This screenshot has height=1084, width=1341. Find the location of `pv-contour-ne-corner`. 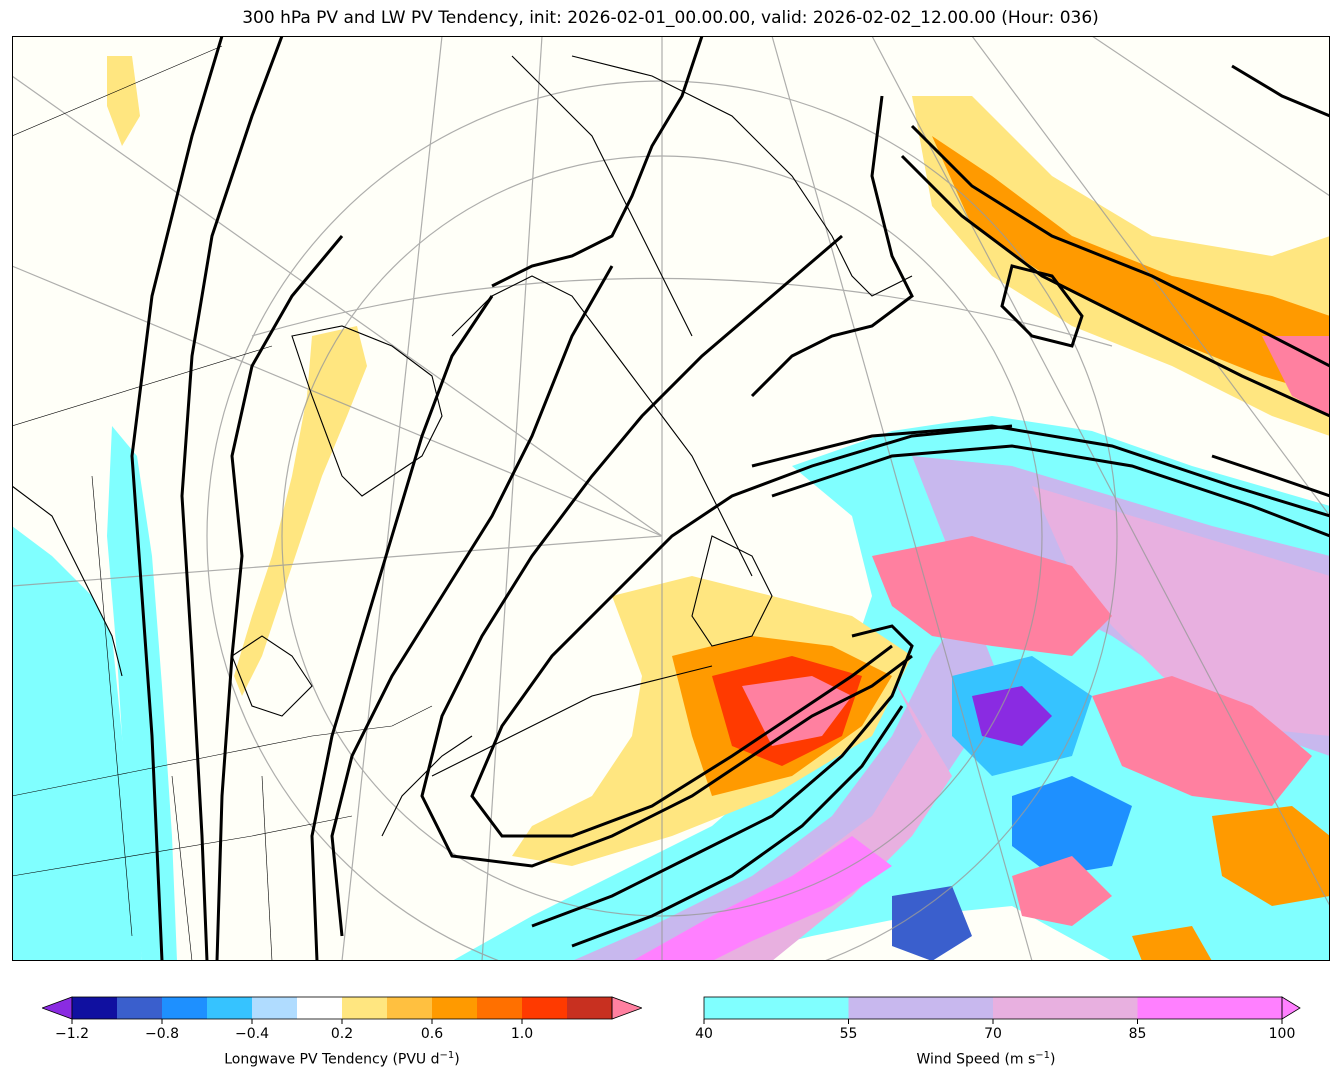

pv-contour-ne-corner is located at coordinates (1280, 91).